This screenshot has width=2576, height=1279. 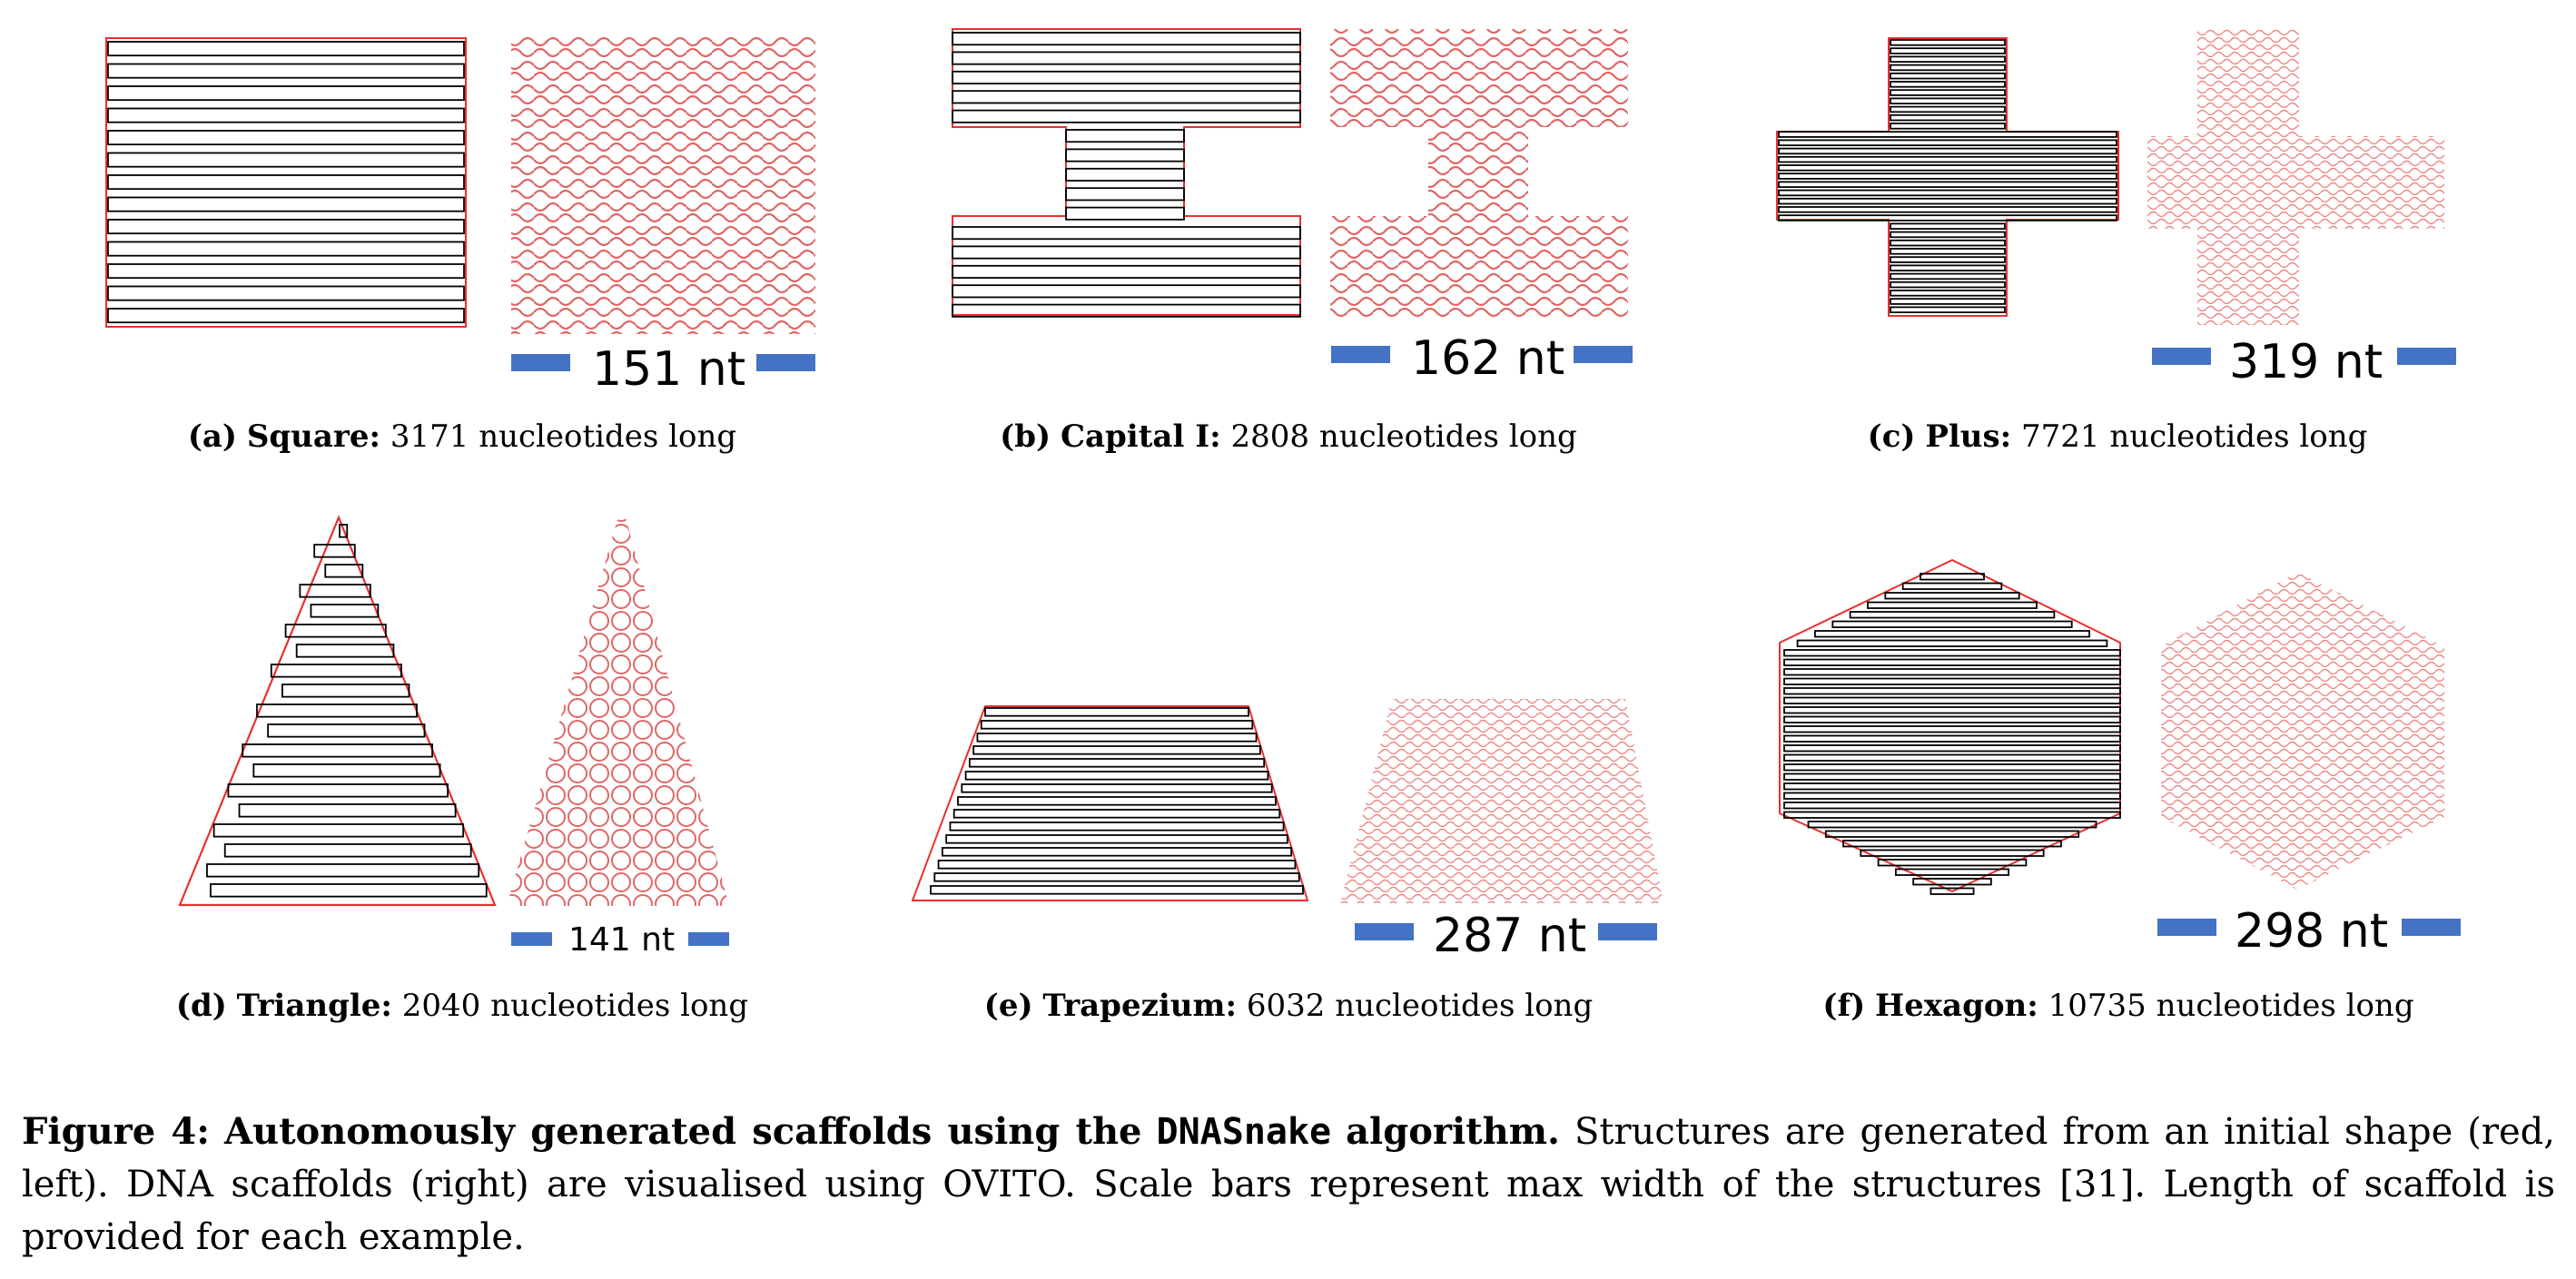 I want to click on scale-bar-left-a, so click(x=540, y=362).